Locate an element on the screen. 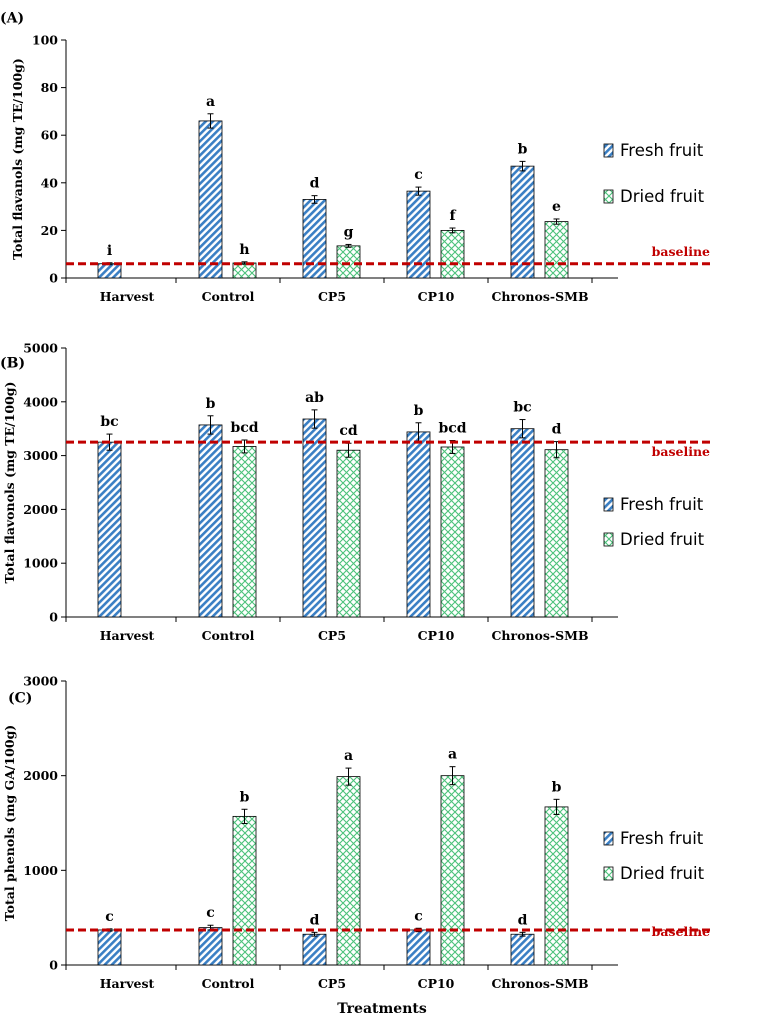 This screenshot has height=1019, width=757. significance-letter: e is located at coordinates (556, 207).